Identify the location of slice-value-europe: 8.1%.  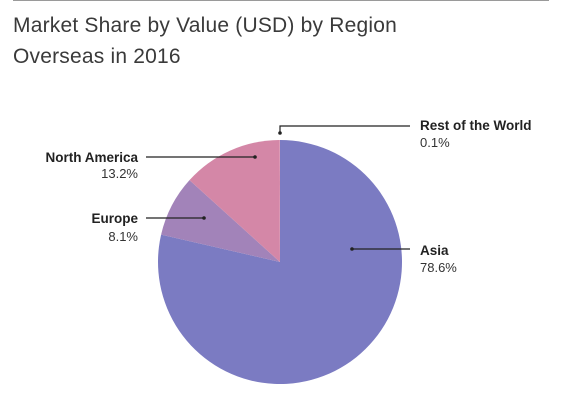
(123, 236).